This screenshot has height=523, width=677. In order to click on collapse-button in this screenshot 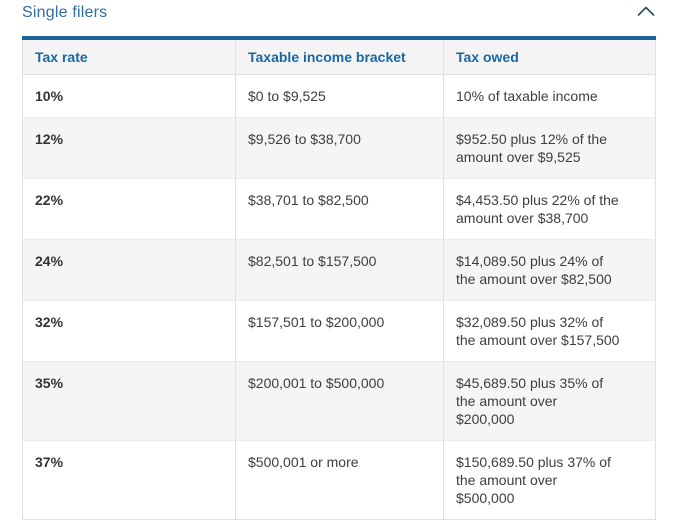, I will do `click(646, 10)`.